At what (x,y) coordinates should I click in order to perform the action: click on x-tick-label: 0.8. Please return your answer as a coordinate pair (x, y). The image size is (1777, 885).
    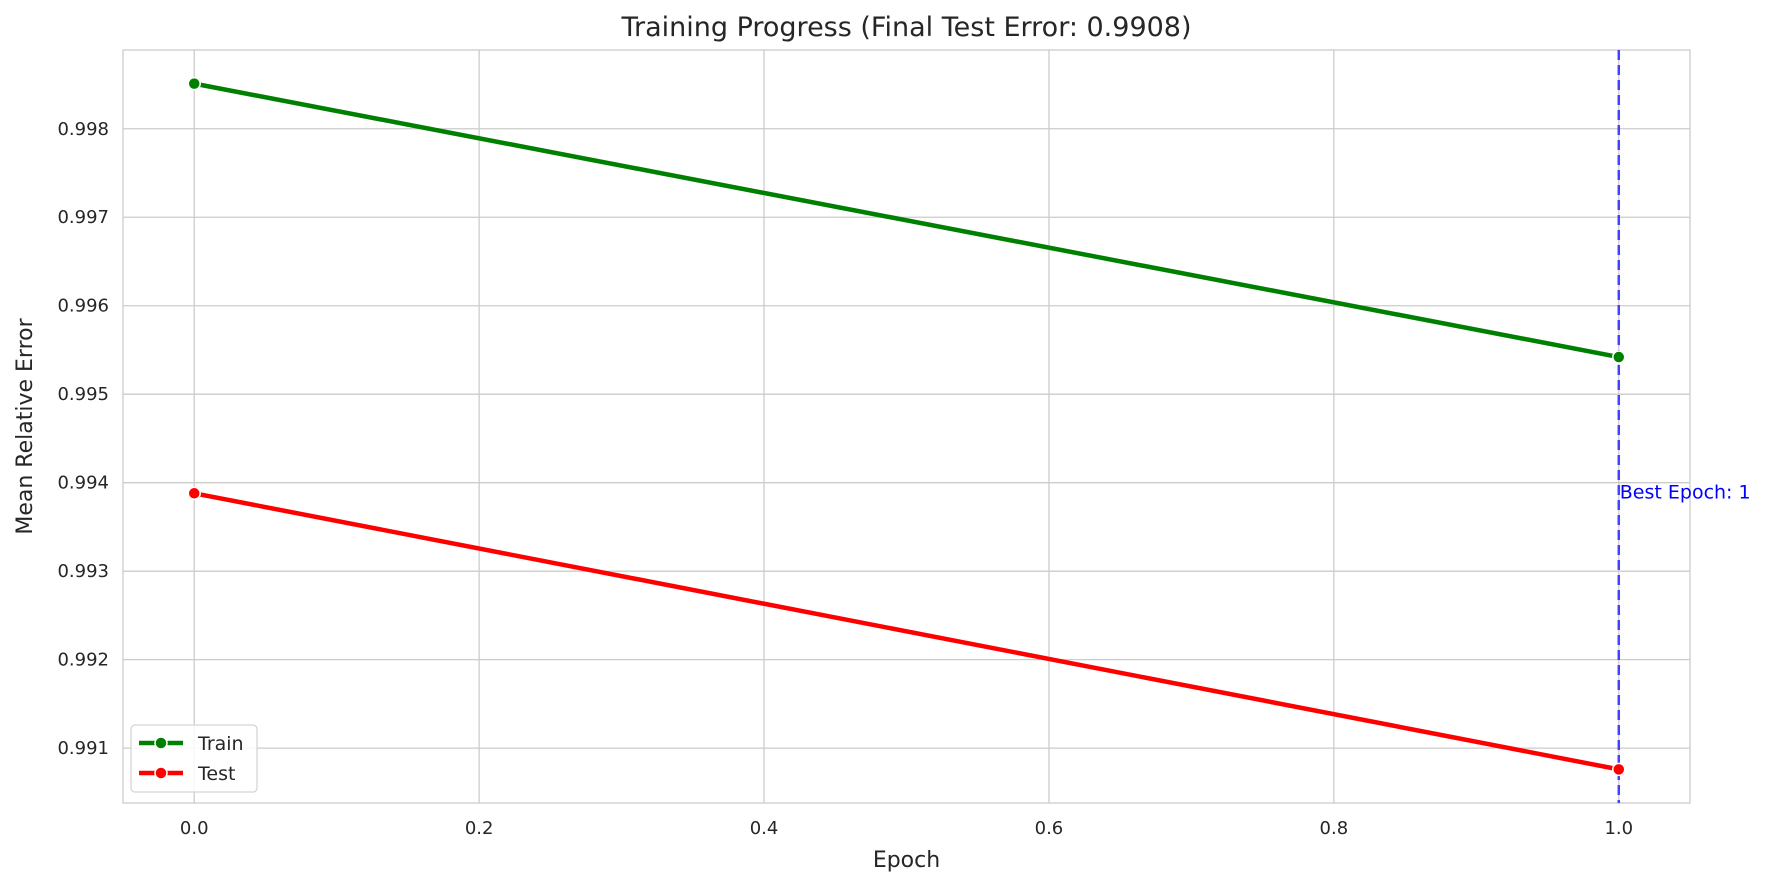
    Looking at the image, I should click on (1334, 828).